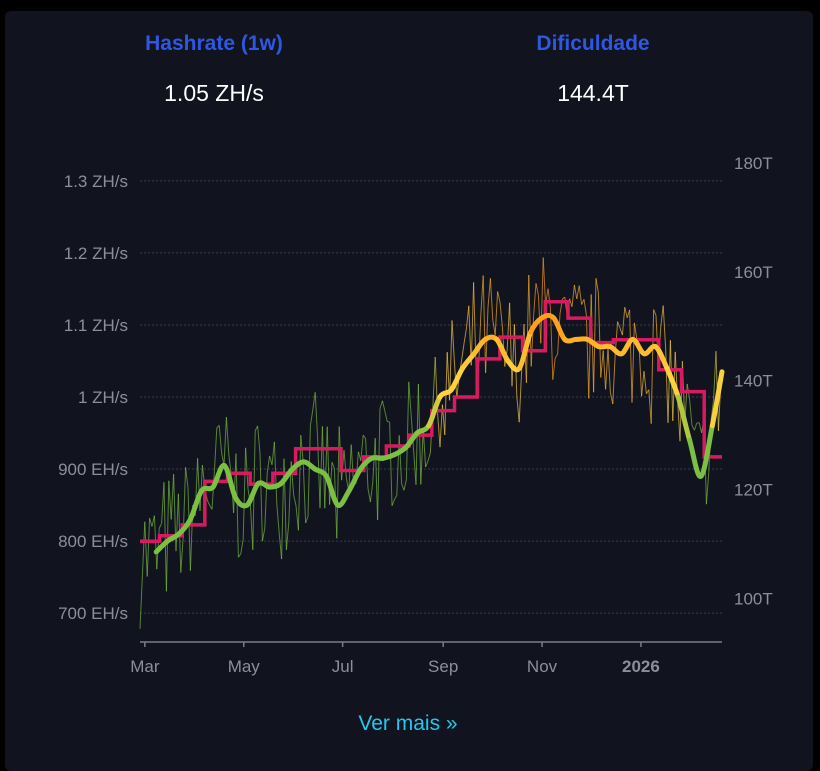 This screenshot has width=820, height=771. Describe the element at coordinates (343, 666) in the screenshot. I see `x-tick-label: Jul` at that location.